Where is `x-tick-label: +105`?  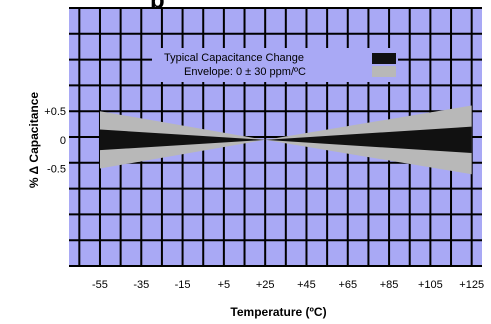 x-tick-label: +105 is located at coordinates (430, 285).